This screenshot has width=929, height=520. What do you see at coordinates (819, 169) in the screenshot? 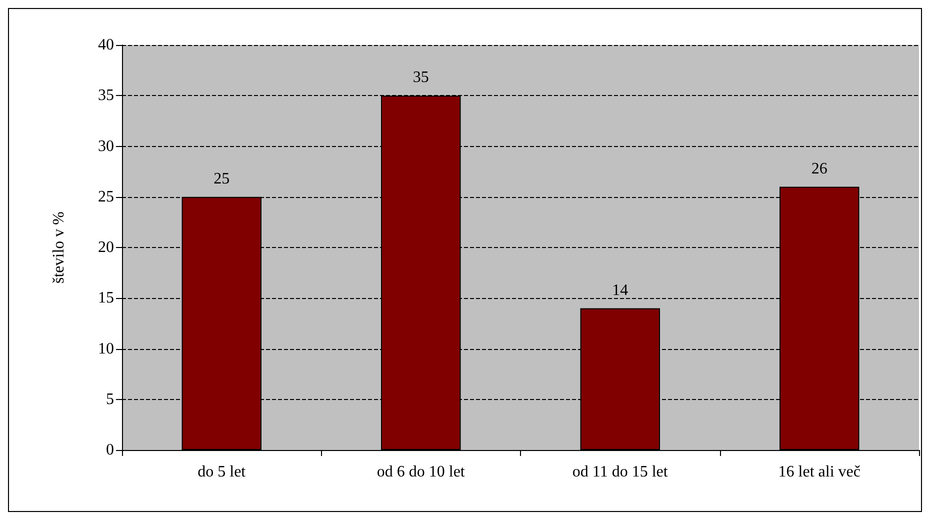
I see `data-label: 26` at bounding box center [819, 169].